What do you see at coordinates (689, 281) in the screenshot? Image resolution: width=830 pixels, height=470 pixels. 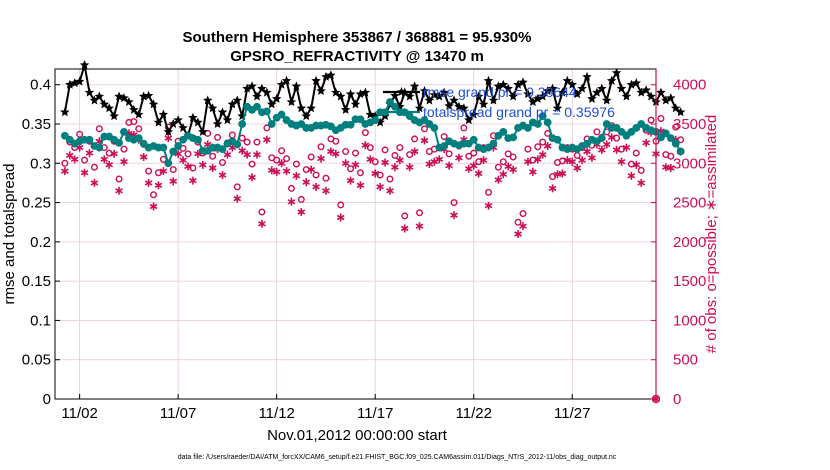 I see `y-right-tick-label: 1500` at bounding box center [689, 281].